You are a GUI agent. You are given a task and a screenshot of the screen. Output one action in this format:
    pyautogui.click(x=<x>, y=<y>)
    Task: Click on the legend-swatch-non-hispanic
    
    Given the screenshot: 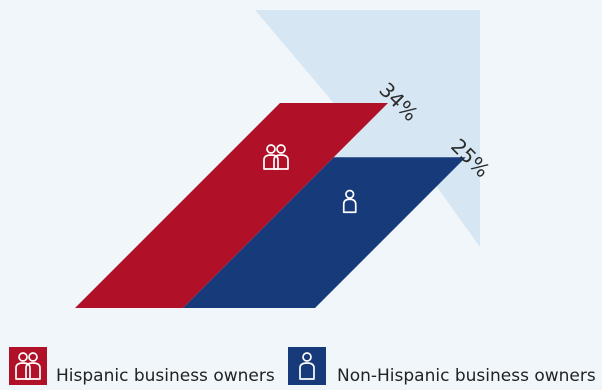 What is the action you would take?
    pyautogui.click(x=307, y=366)
    